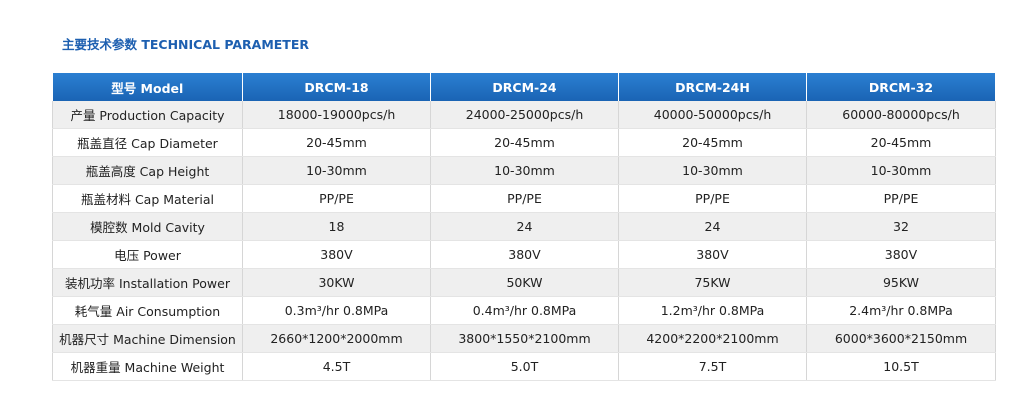  Describe the element at coordinates (901, 310) in the screenshot. I see `cell: 2.4m³/hr 0.8MPa` at that location.